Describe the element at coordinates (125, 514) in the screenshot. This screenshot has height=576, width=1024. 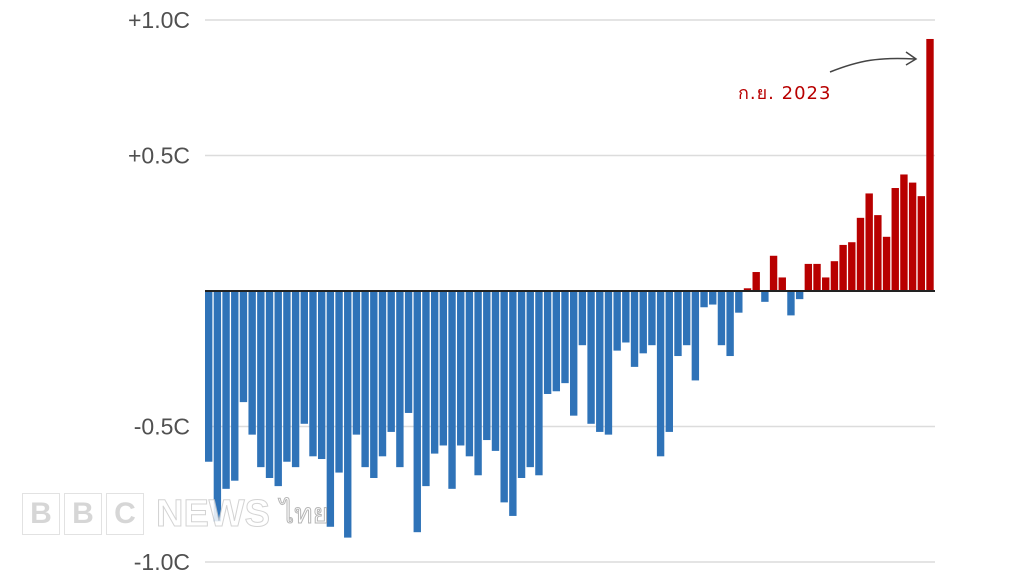
I see `logo-letter-c: C` at that location.